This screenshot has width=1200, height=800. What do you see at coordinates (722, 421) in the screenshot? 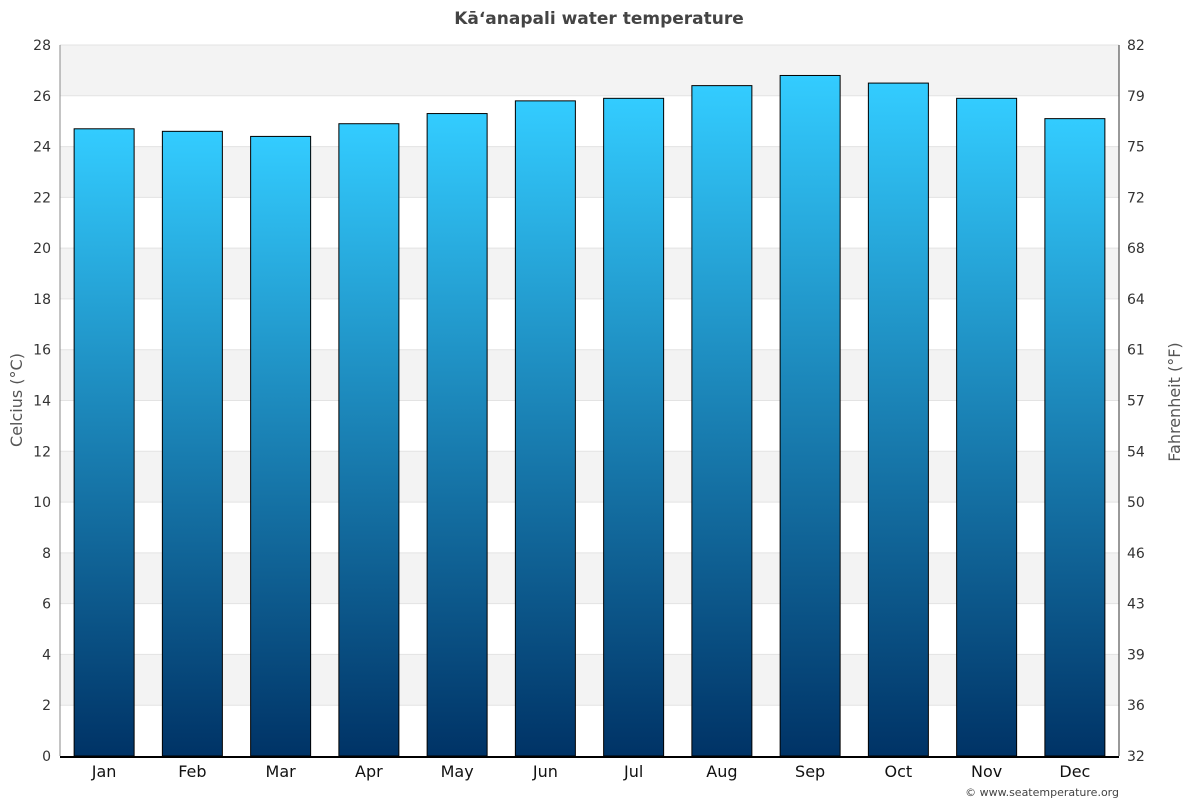
I see `bar-aug` at bounding box center [722, 421].